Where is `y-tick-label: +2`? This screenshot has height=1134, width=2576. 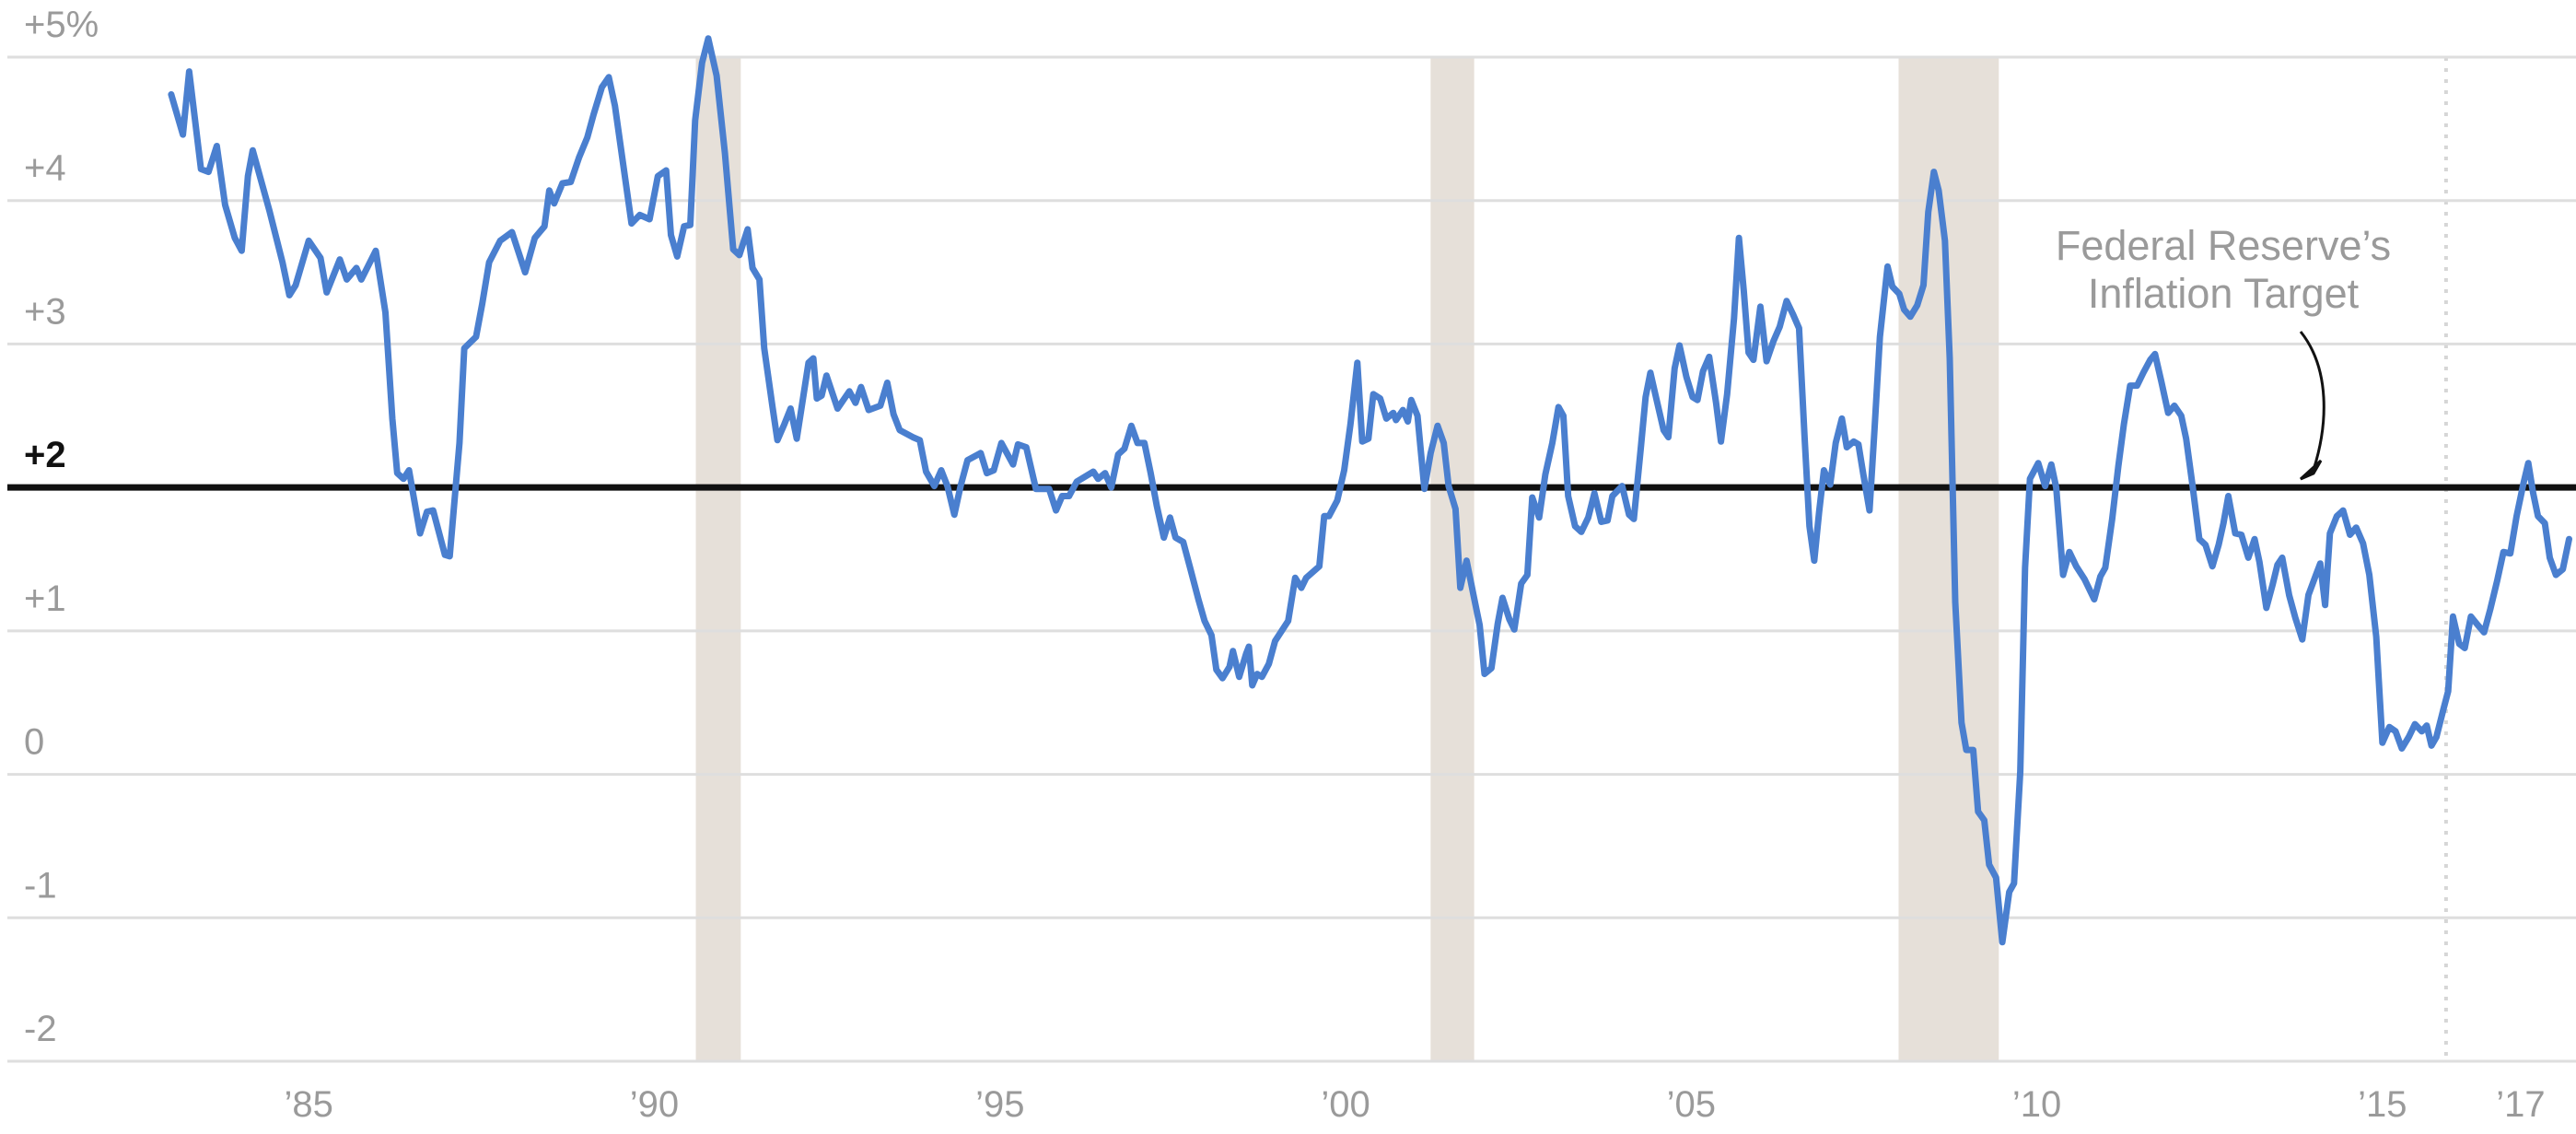
y-tick-label: +2 is located at coordinates (45, 455).